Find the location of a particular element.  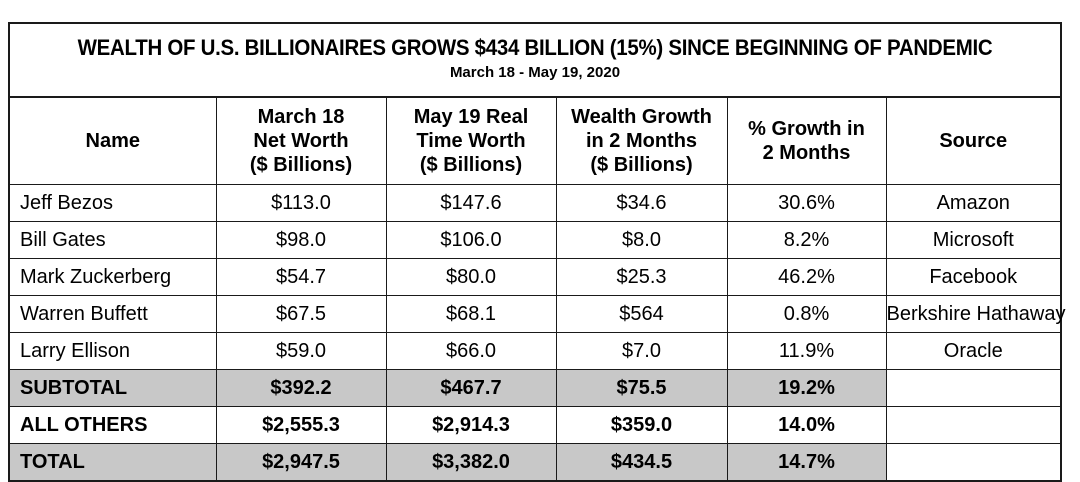

cell-name: SUBTOTAL is located at coordinates (113, 388).